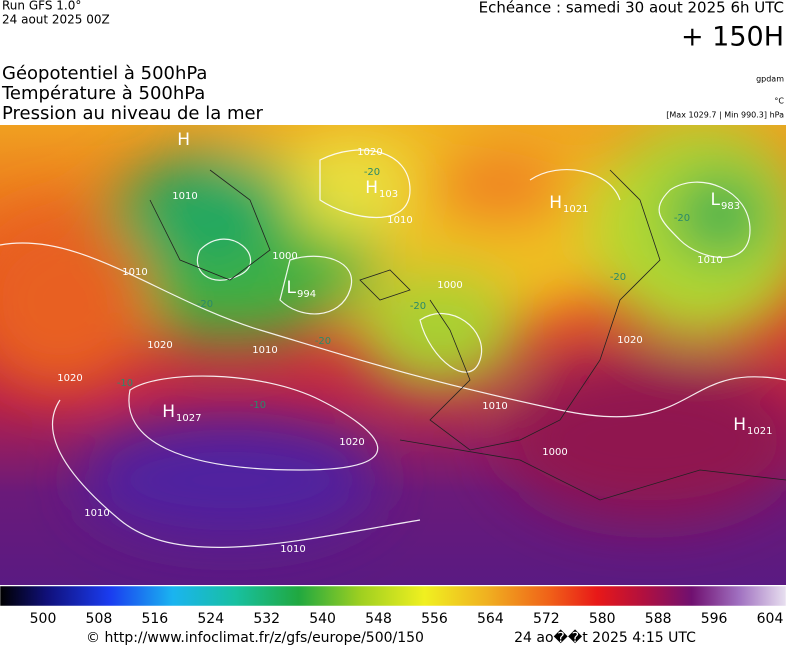 This screenshot has height=652, width=786. Describe the element at coordinates (490, 619) in the screenshot. I see `colorbar-tick-label: 564` at that location.